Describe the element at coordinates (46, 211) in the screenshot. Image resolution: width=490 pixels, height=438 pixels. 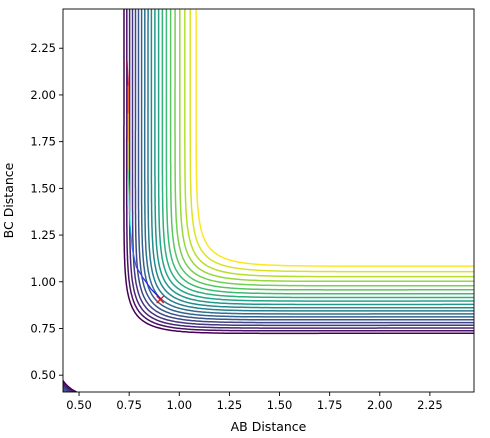
I see `y-axis-ticks: 0.50 0.75 1.00 1.25 1.50 1.75 2.00 2.25` at that location.